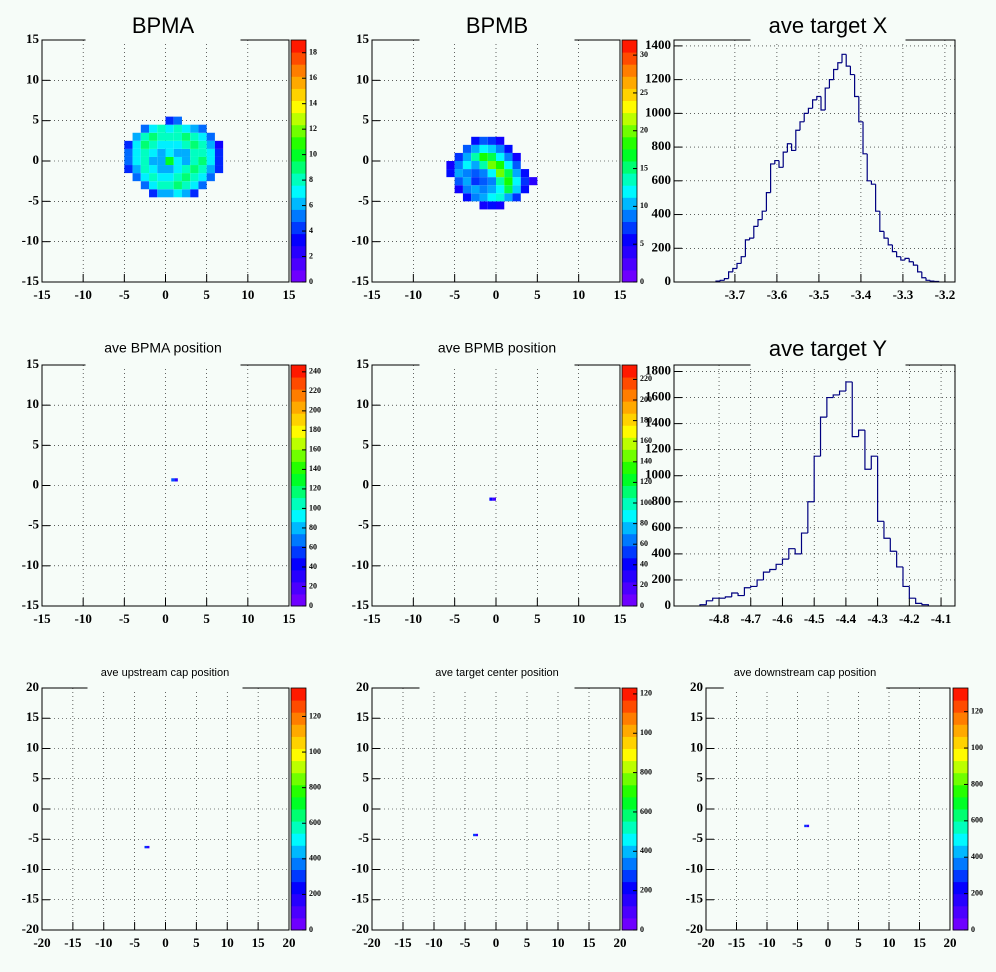 The height and width of the screenshot is (972, 996). I want to click on x-tick-label: 15, so click(290, 618).